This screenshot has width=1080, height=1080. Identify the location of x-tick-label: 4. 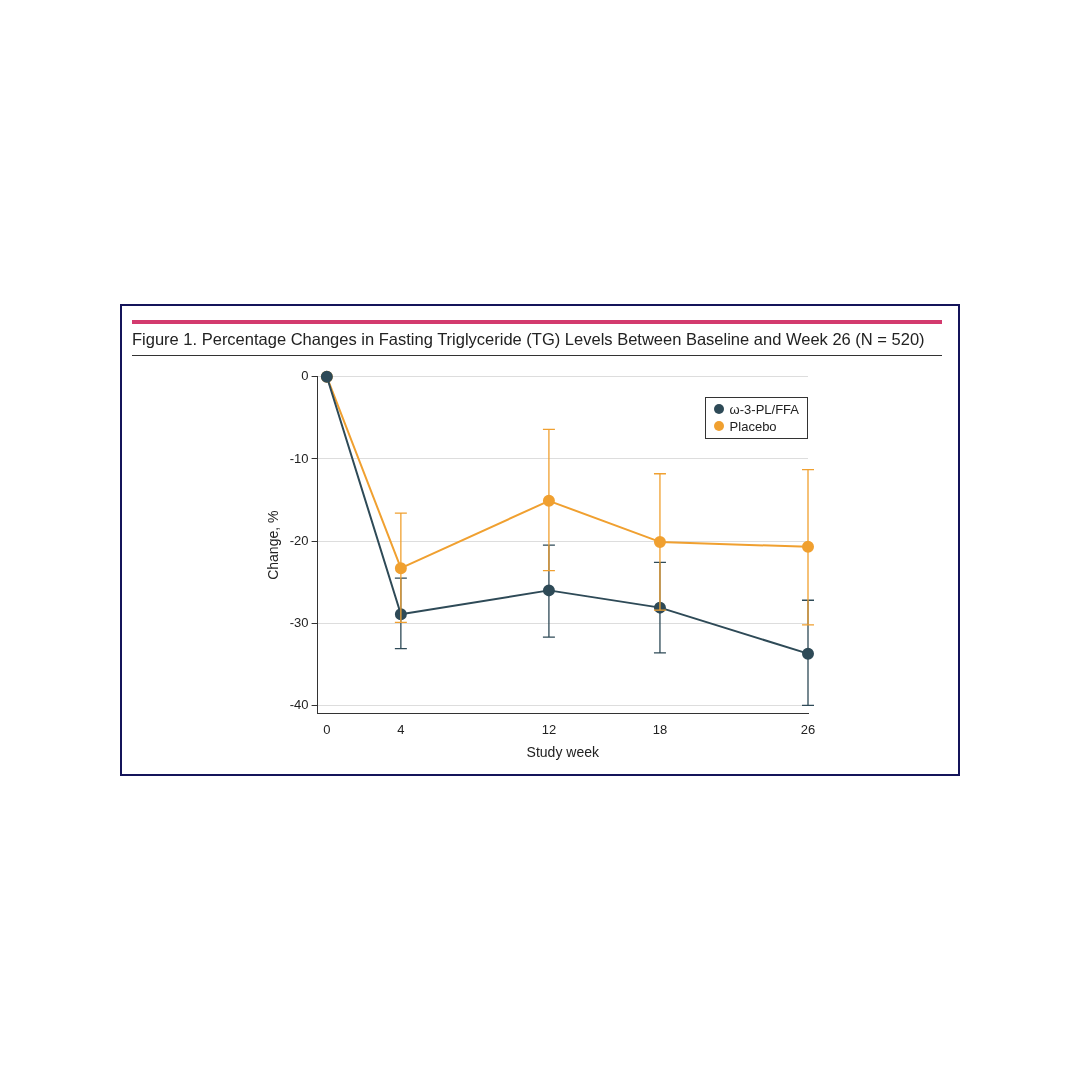
(401, 729).